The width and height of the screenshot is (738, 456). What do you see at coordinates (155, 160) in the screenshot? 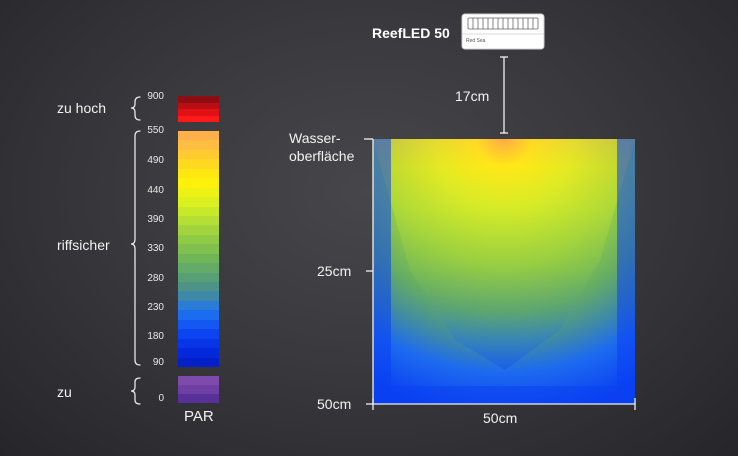
I see `tick-490: 490` at bounding box center [155, 160].